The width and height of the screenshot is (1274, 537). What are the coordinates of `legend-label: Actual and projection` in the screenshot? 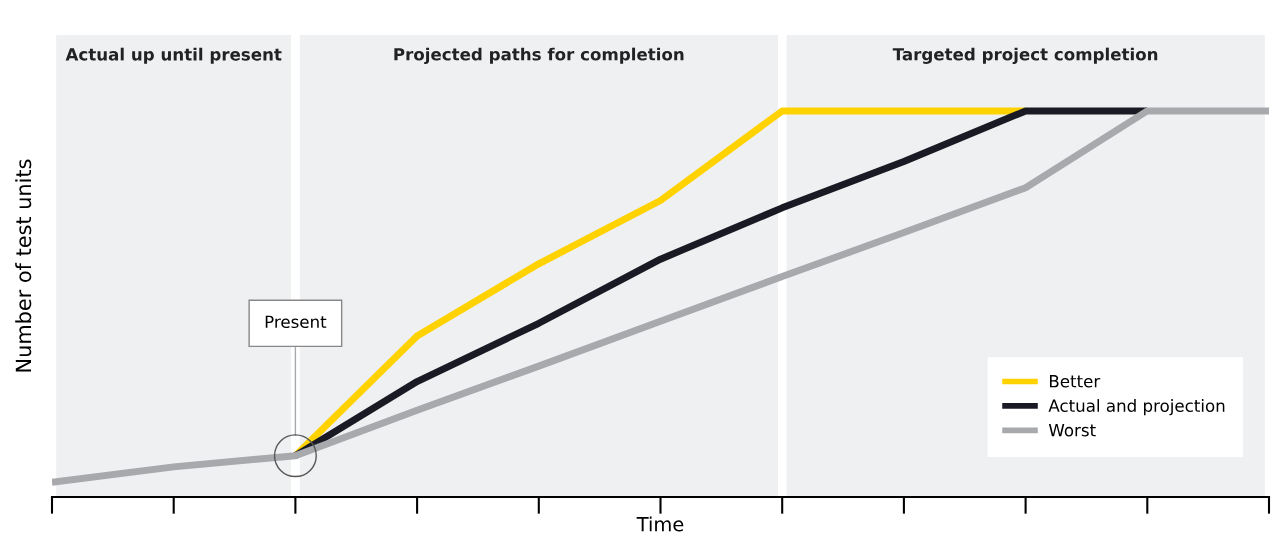 It's located at (1136, 407).